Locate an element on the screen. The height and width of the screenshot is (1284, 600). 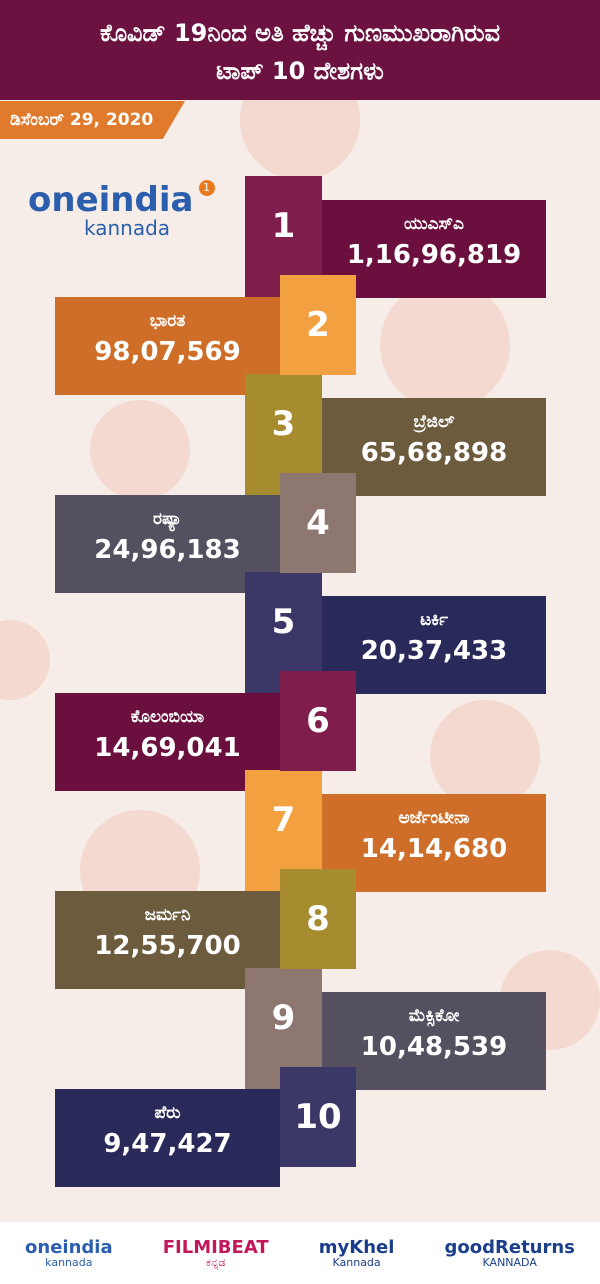
country-name: ಟರ್ಕಿ is located at coordinates (434, 620).